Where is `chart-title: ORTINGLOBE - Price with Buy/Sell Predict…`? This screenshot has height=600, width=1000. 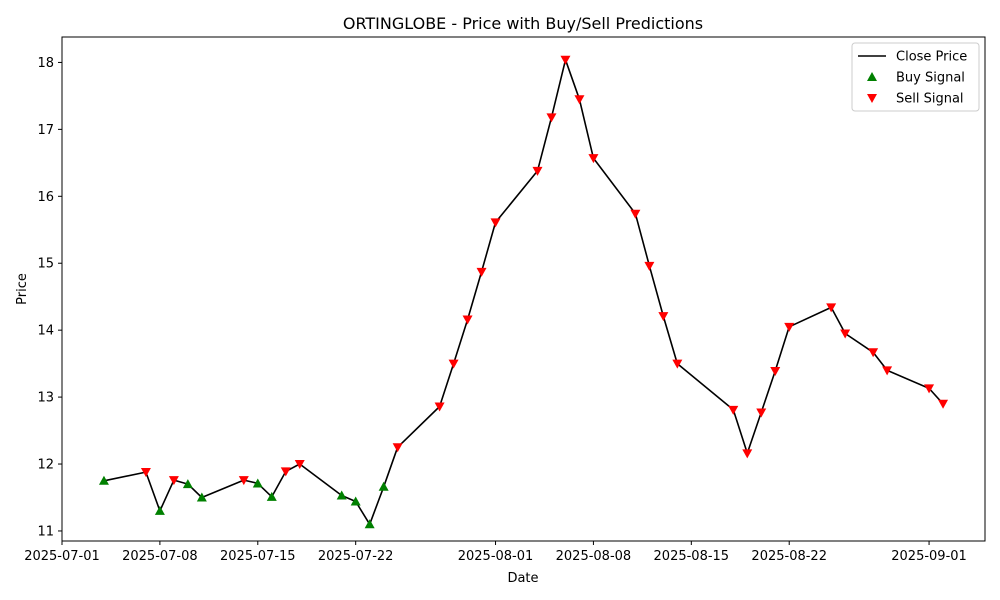 chart-title: ORTINGLOBE - Price with Buy/Sell Predict… is located at coordinates (523, 23).